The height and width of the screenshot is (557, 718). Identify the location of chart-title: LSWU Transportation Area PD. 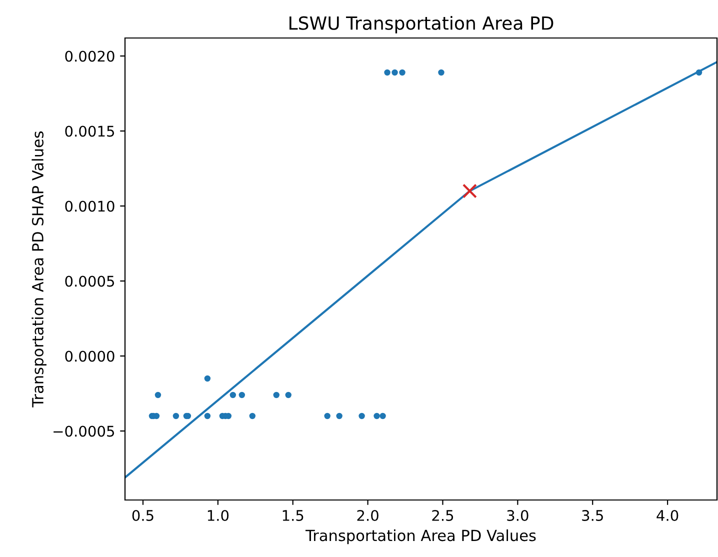
(422, 25).